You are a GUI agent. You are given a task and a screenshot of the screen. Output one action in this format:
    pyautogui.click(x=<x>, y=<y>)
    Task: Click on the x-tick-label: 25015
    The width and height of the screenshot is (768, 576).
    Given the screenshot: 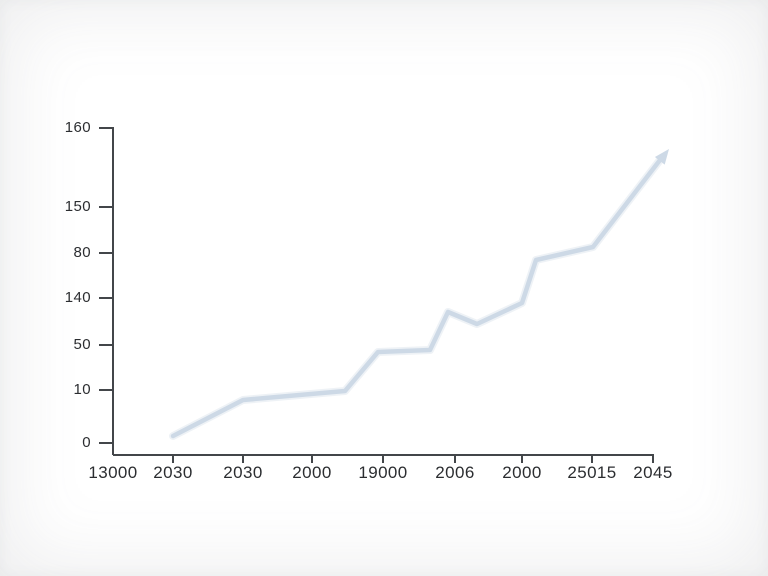 What is the action you would take?
    pyautogui.click(x=592, y=472)
    